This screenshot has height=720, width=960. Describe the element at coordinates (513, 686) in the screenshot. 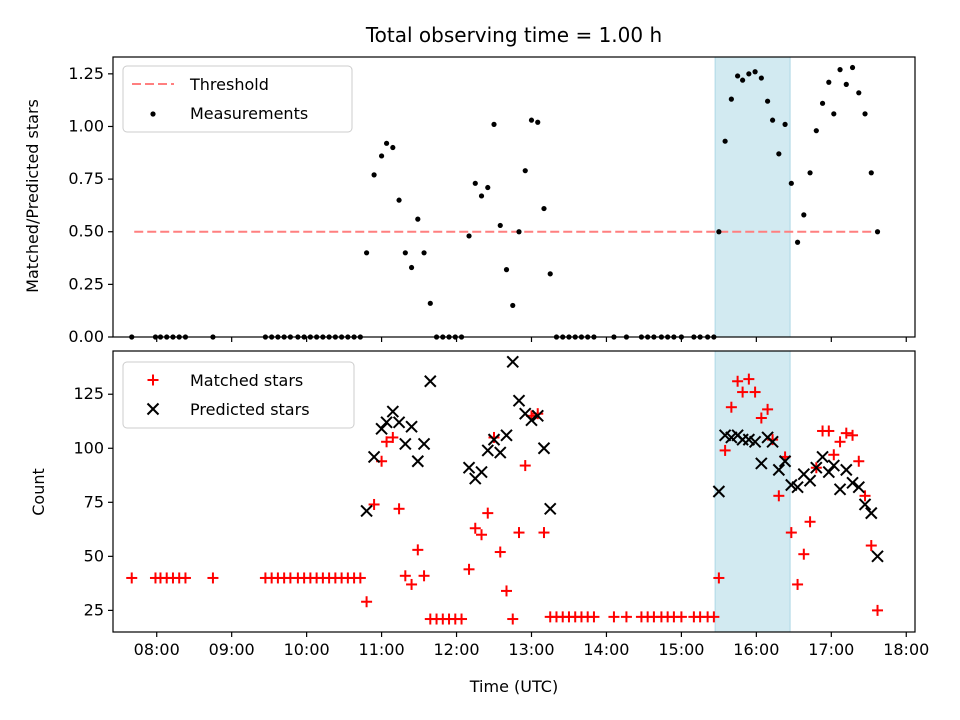

I see `x-axis-label: Time (UTC)` at that location.